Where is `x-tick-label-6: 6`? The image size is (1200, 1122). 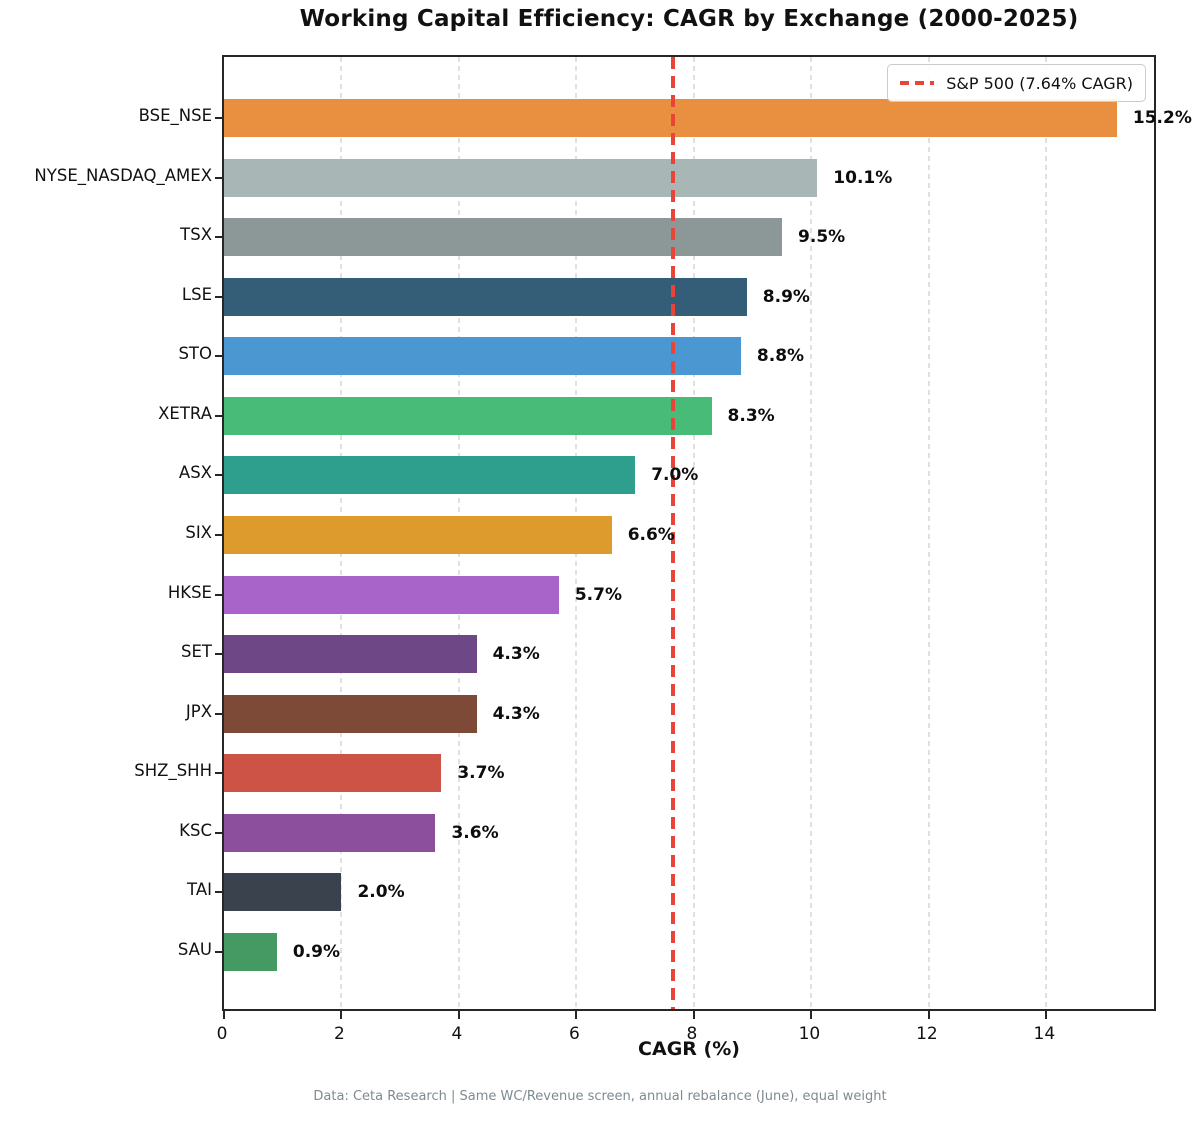 x-tick-label-6: 6 is located at coordinates (574, 1034).